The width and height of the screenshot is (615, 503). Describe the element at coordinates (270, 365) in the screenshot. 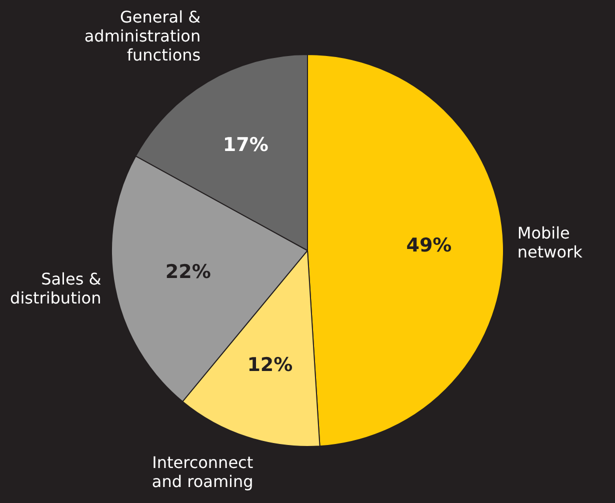

I see `data-label: 12%` at that location.